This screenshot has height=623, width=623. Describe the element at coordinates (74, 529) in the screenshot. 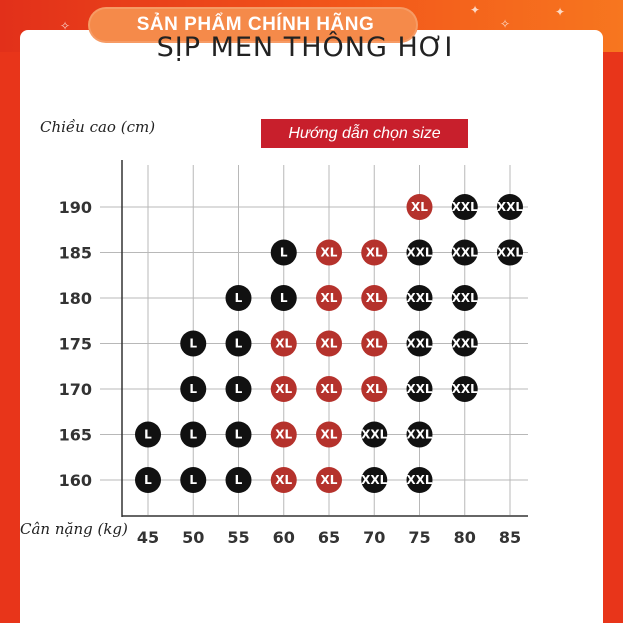

I see `x-axis-label: Cân nặng (kg)` at that location.